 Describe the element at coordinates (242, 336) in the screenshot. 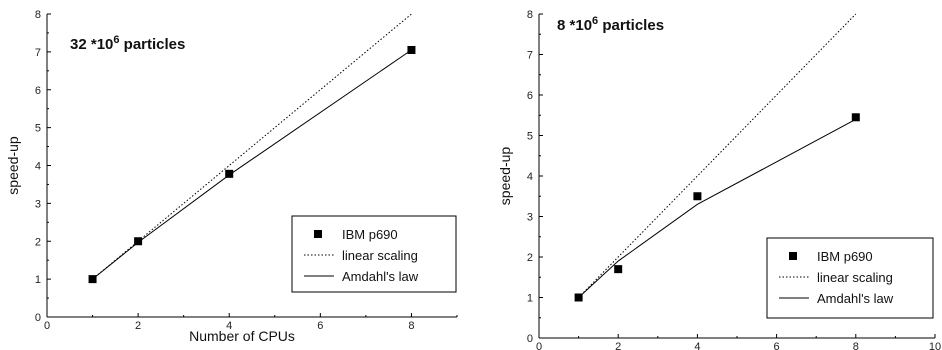

I see `x-axis-label: Number of CPUs` at that location.